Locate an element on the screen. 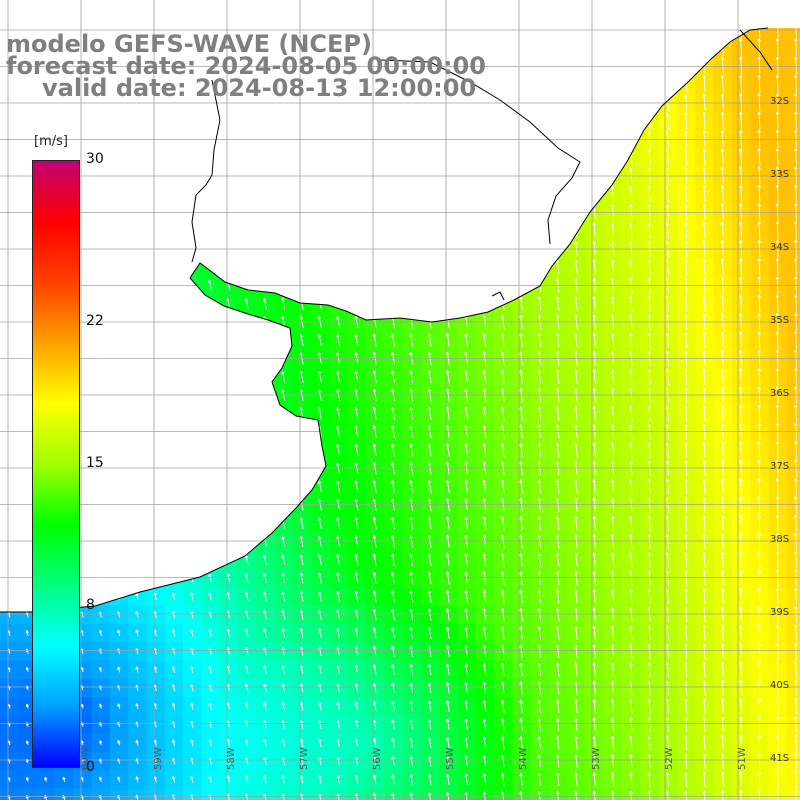 The height and width of the screenshot is (800, 800). latitude-label: 37S is located at coordinates (779, 466).